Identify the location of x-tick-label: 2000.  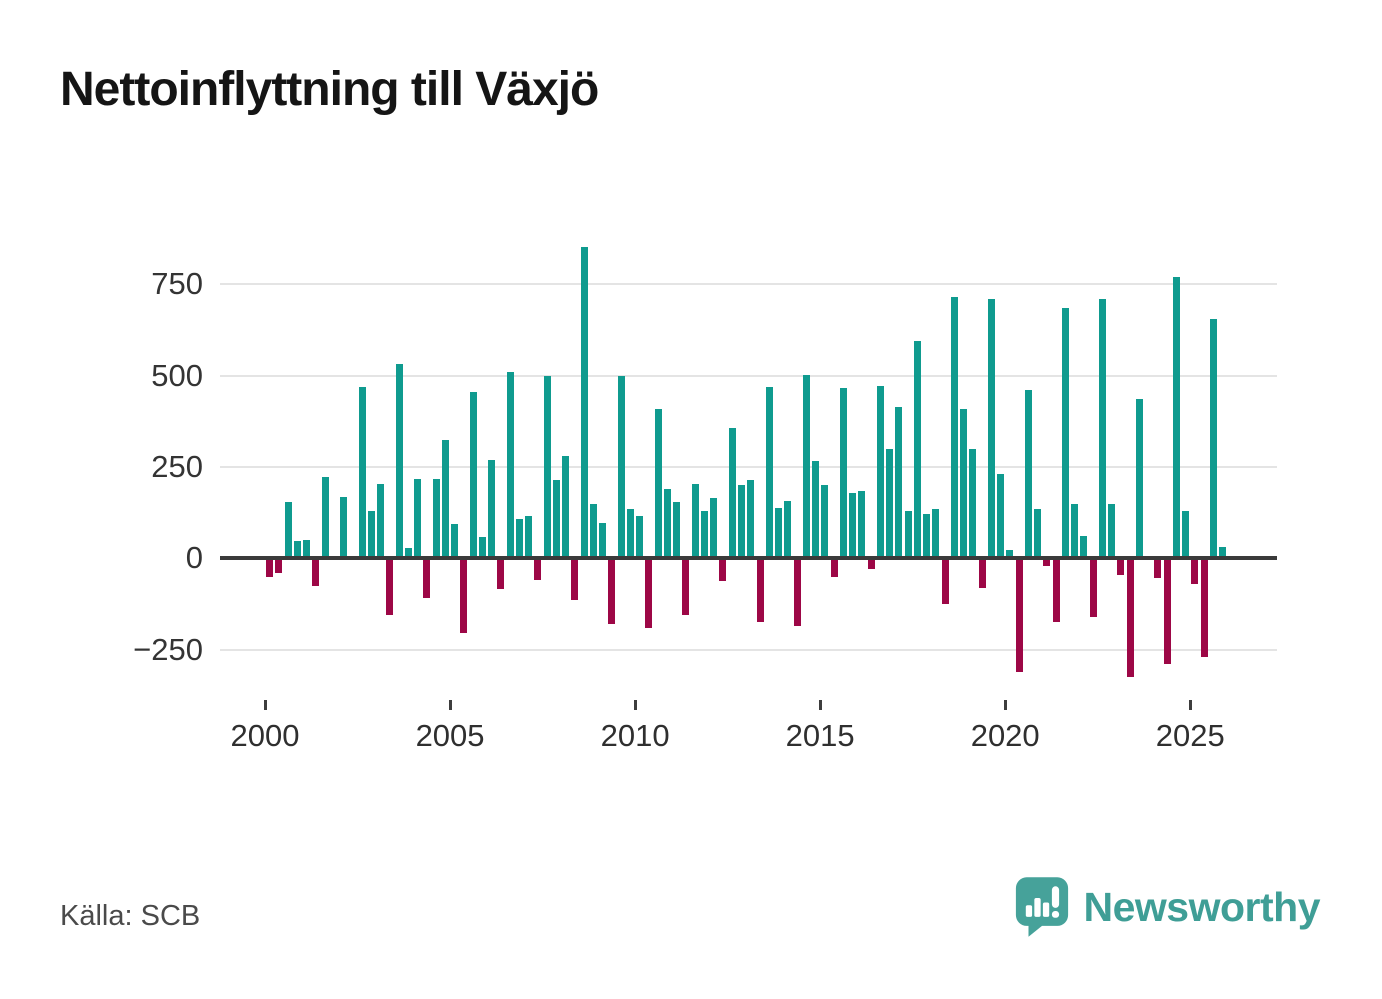
(265, 735).